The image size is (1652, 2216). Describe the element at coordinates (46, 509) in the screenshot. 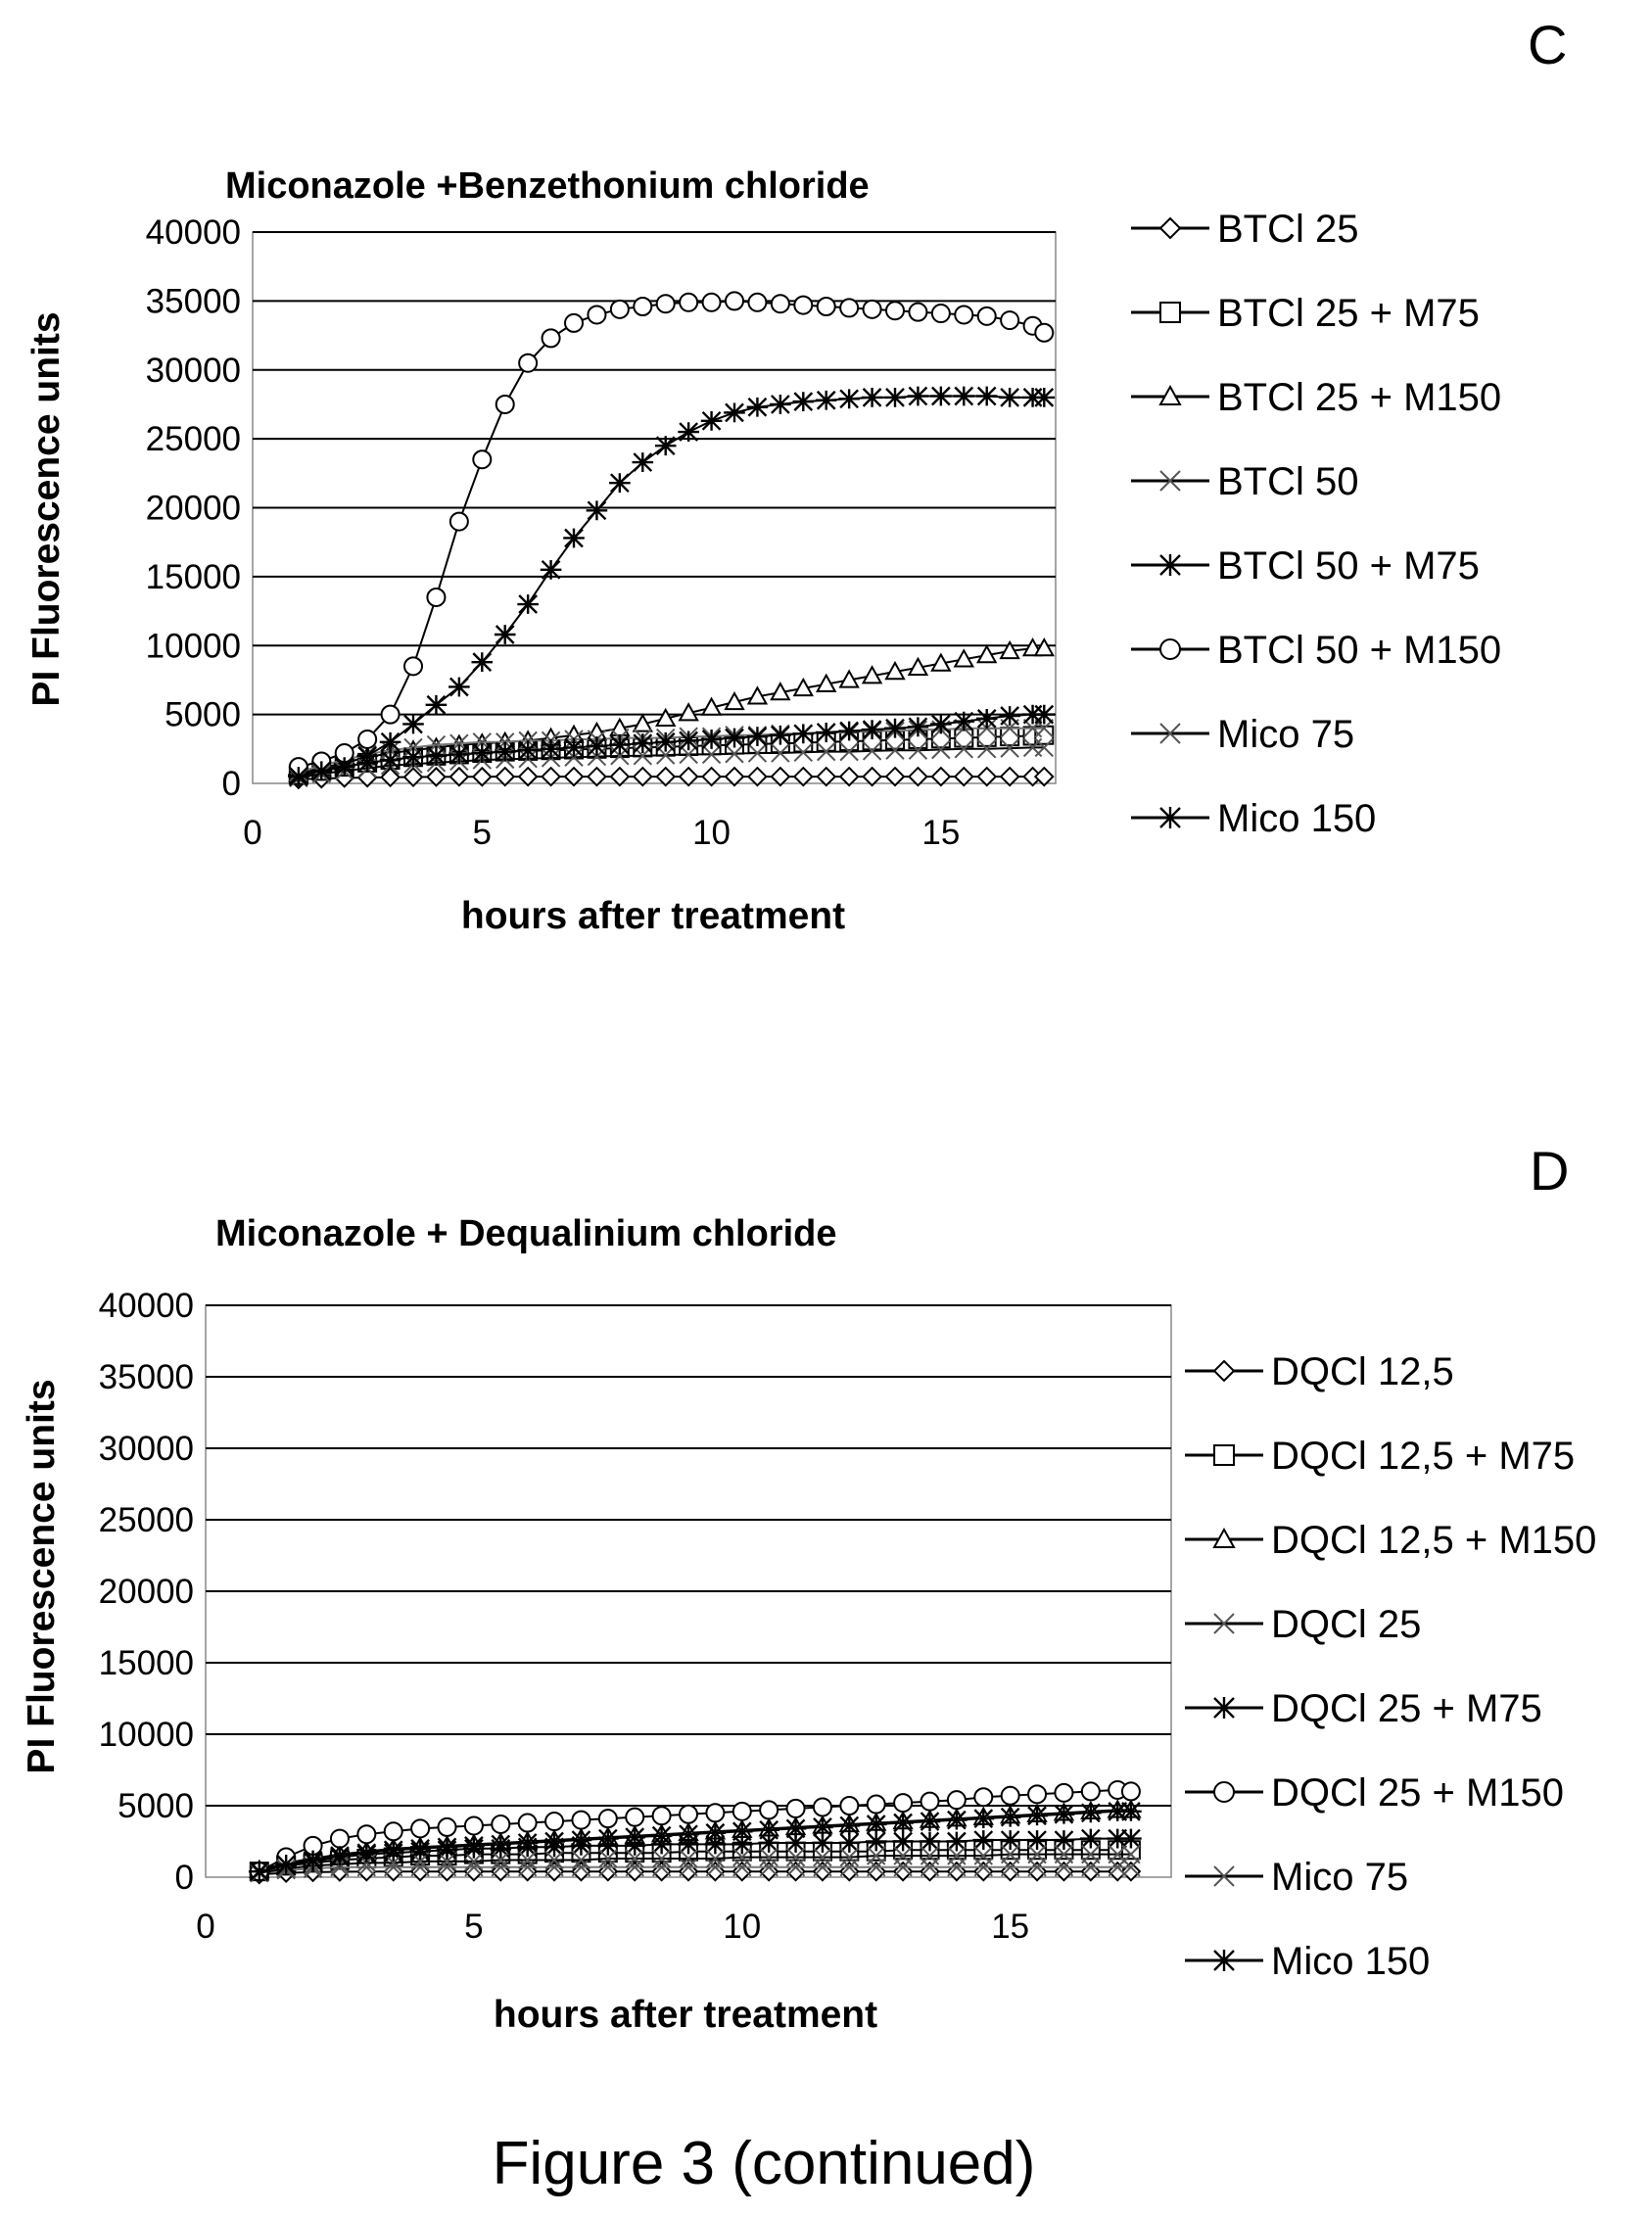

I see `y-axis-label-c: PI Fluorescence units` at that location.